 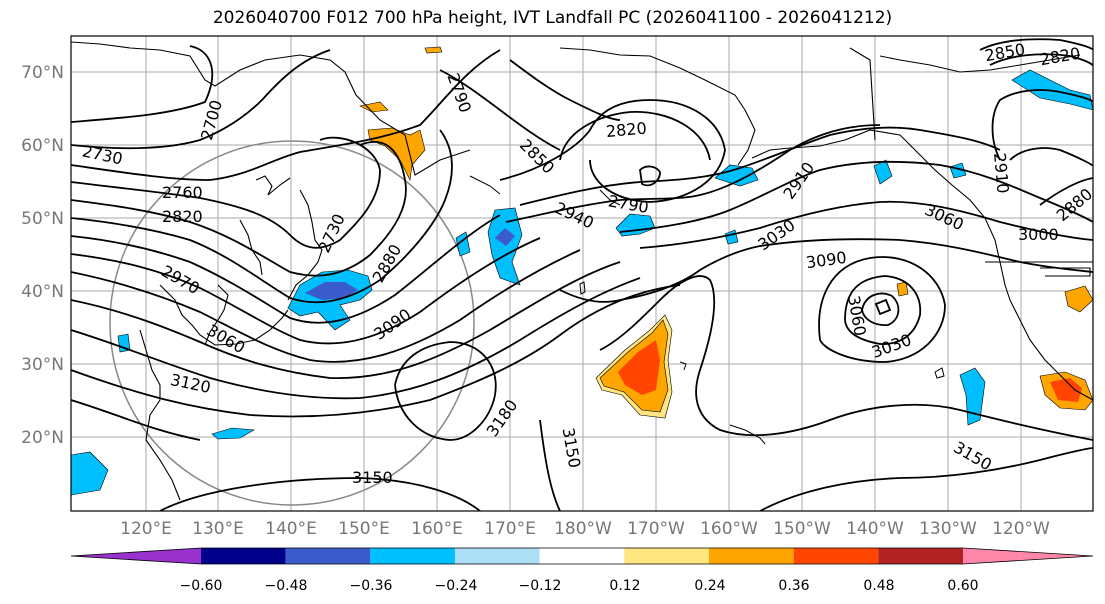 What do you see at coordinates (624, 586) in the screenshot?
I see `colorbar-tick: 0.12` at bounding box center [624, 586].